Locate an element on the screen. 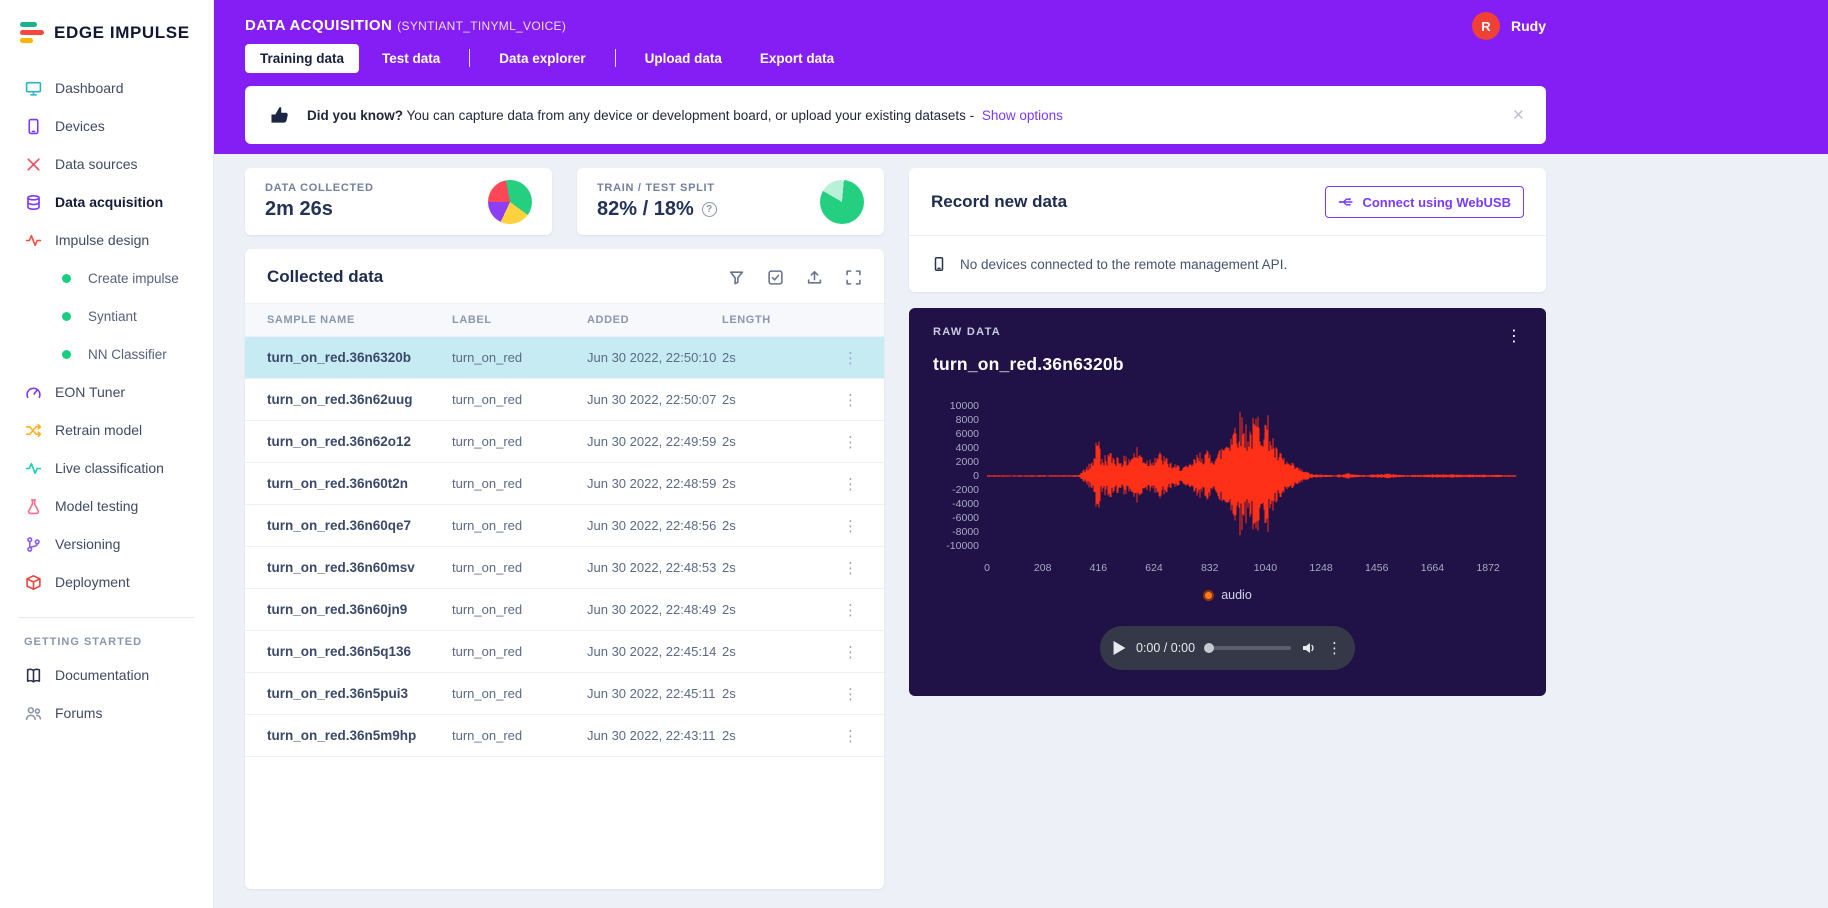  sidebar-item-retrain-model: Retrain model is located at coordinates (106, 430).